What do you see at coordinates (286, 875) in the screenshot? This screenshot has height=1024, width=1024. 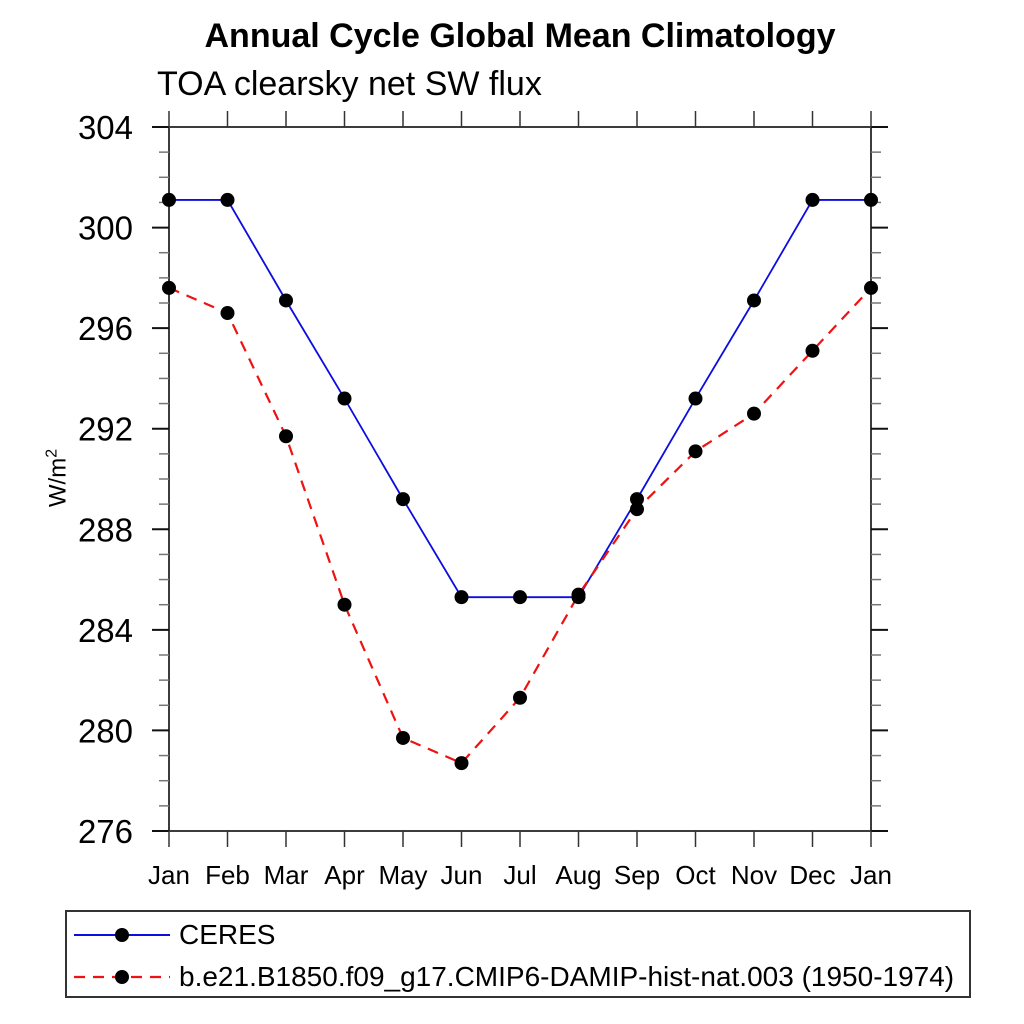 I see `x-tick-label: Mar` at bounding box center [286, 875].